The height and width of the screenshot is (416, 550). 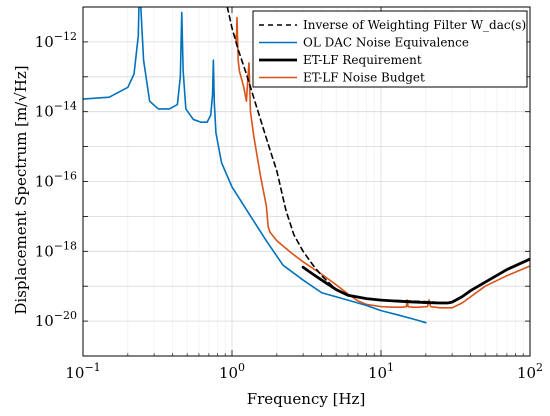 What do you see at coordinates (364, 78) in the screenshot?
I see `legend-label-3: ET-LF Noise Budget` at bounding box center [364, 78].